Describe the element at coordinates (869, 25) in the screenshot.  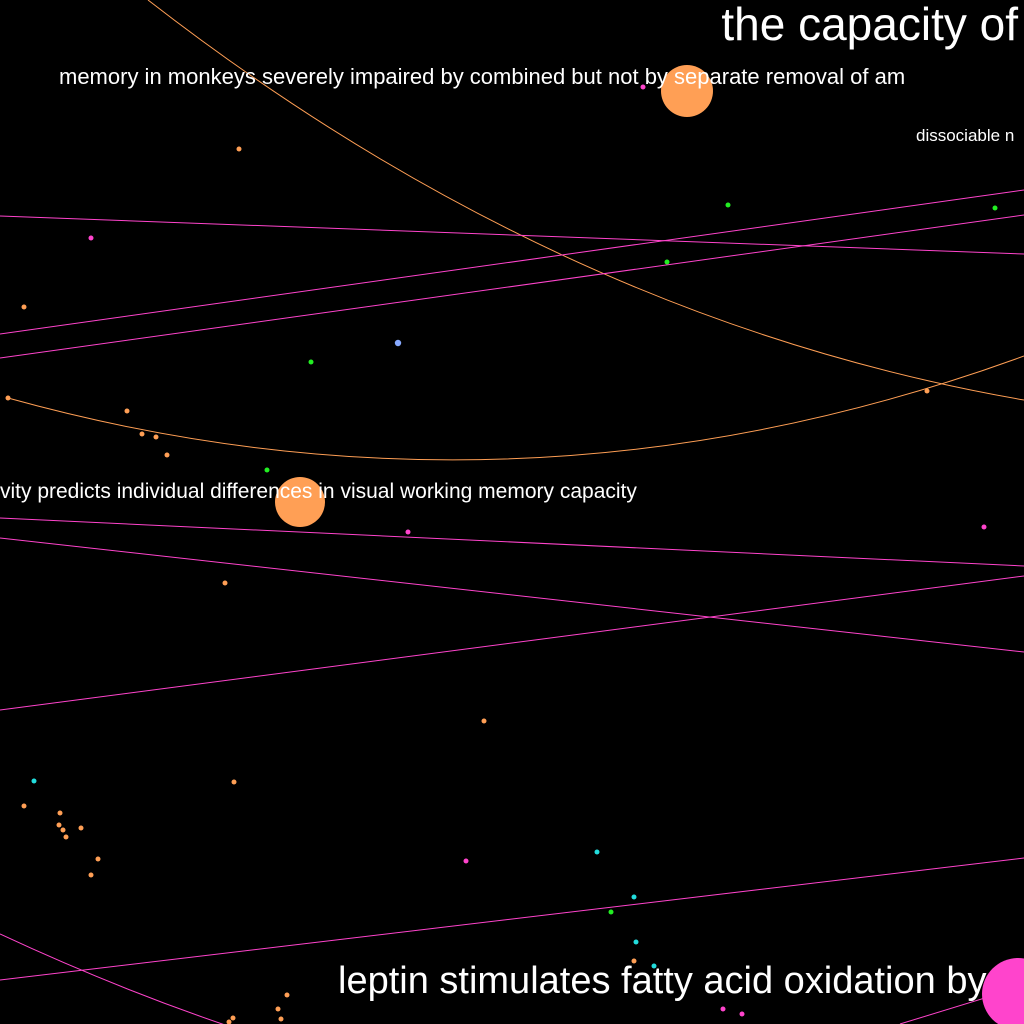
I see `title-label: the capacity of` at that location.